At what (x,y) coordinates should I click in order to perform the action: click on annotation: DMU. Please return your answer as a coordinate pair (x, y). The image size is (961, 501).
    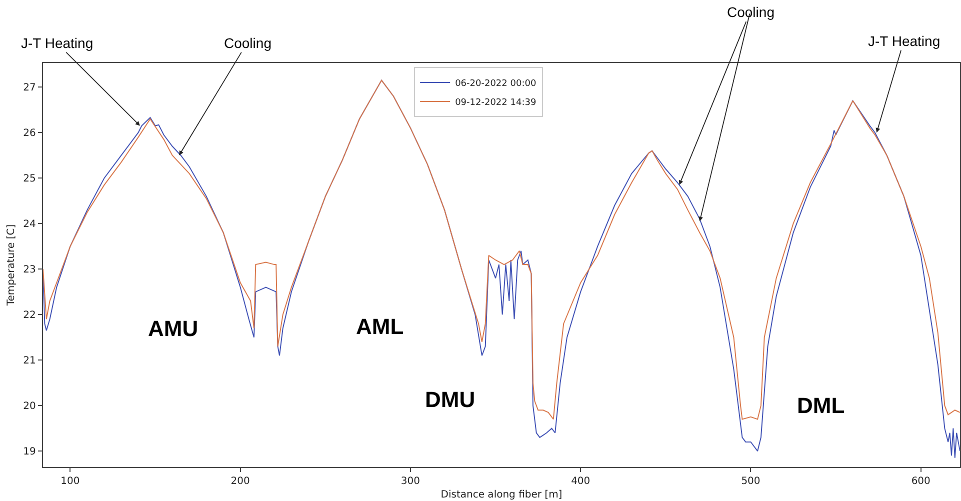
    Looking at the image, I should click on (450, 399).